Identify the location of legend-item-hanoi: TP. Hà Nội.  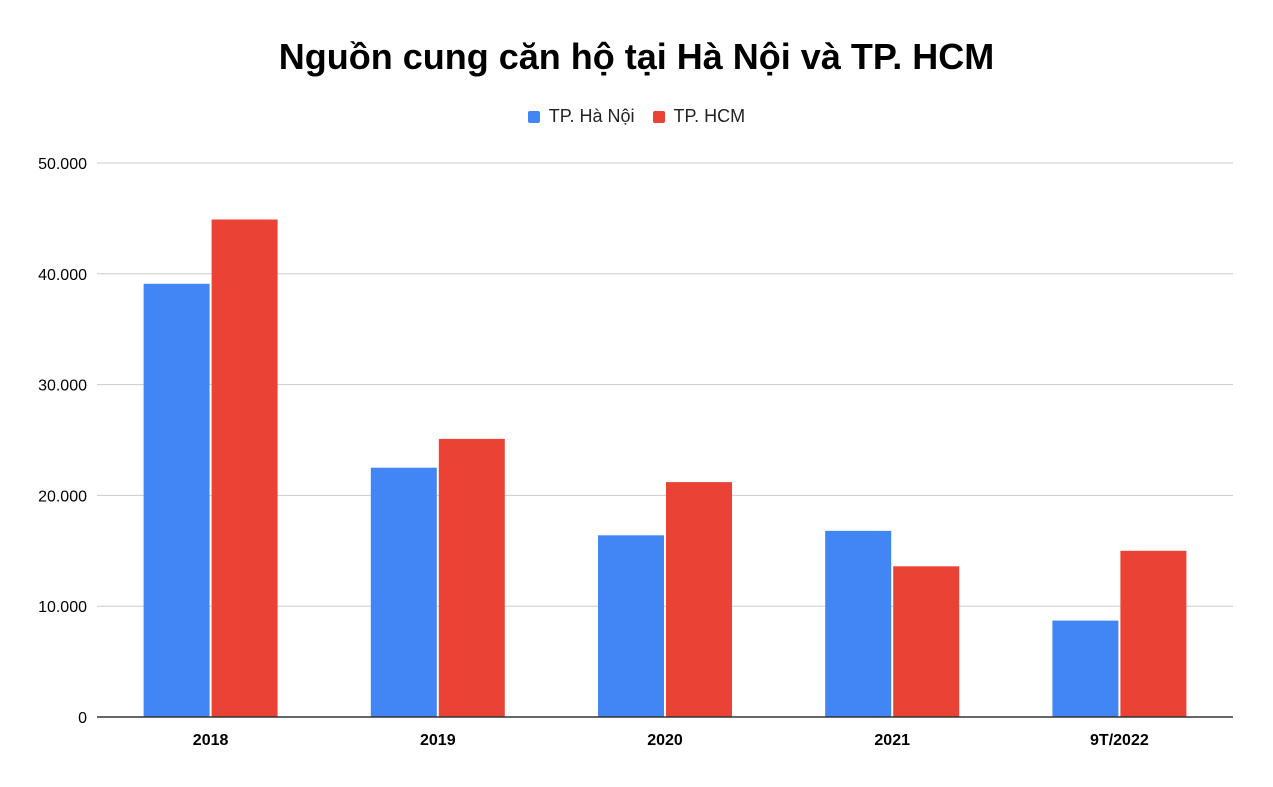
(581, 116).